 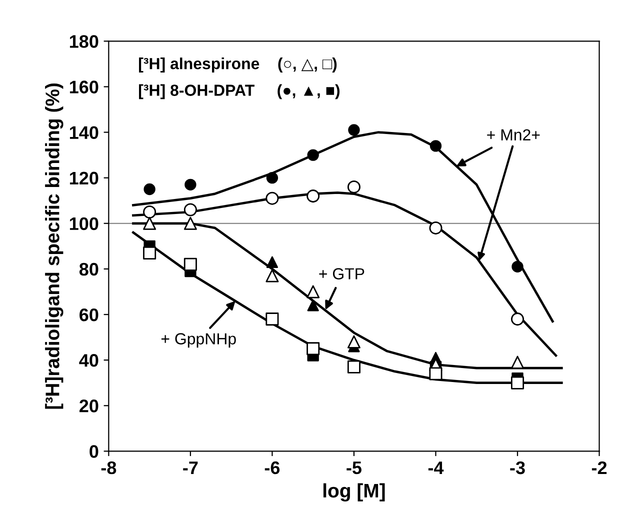 What do you see at coordinates (517, 467) in the screenshot?
I see `x-tick-label: -3` at bounding box center [517, 467].